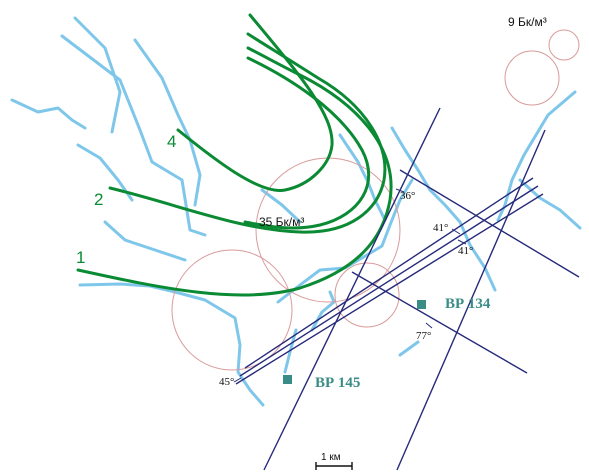 Image resolution: width=589 pixels, height=473 pixels. I want to click on scale-bar: 1 км, so click(334, 461).